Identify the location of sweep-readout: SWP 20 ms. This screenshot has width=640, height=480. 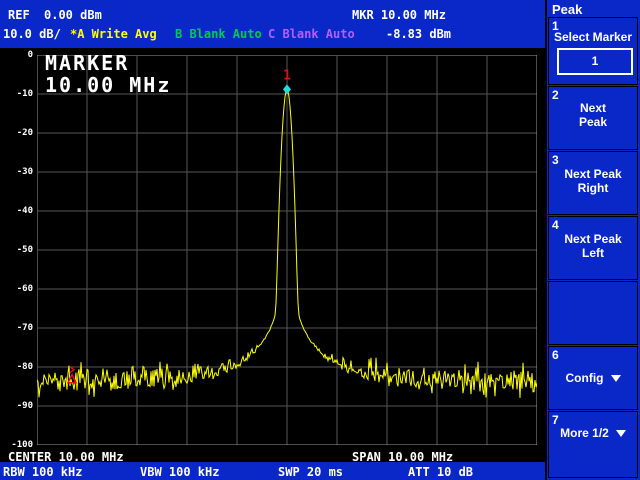
(311, 472).